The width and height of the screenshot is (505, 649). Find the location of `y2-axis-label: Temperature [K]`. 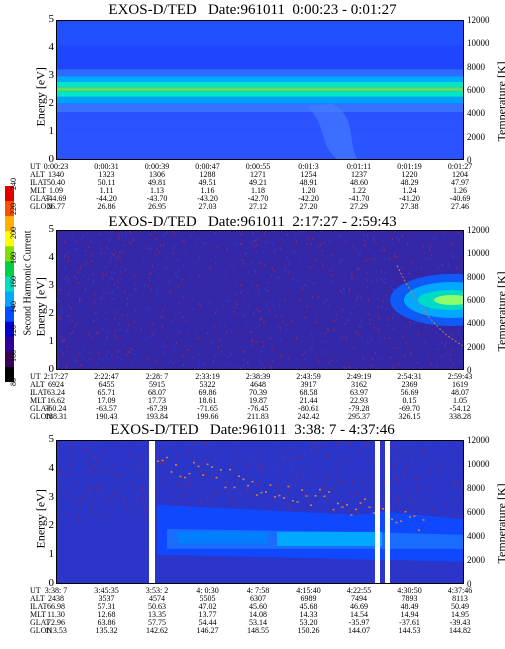

y2-axis-label: Temperature [K] is located at coordinates (499, 523).